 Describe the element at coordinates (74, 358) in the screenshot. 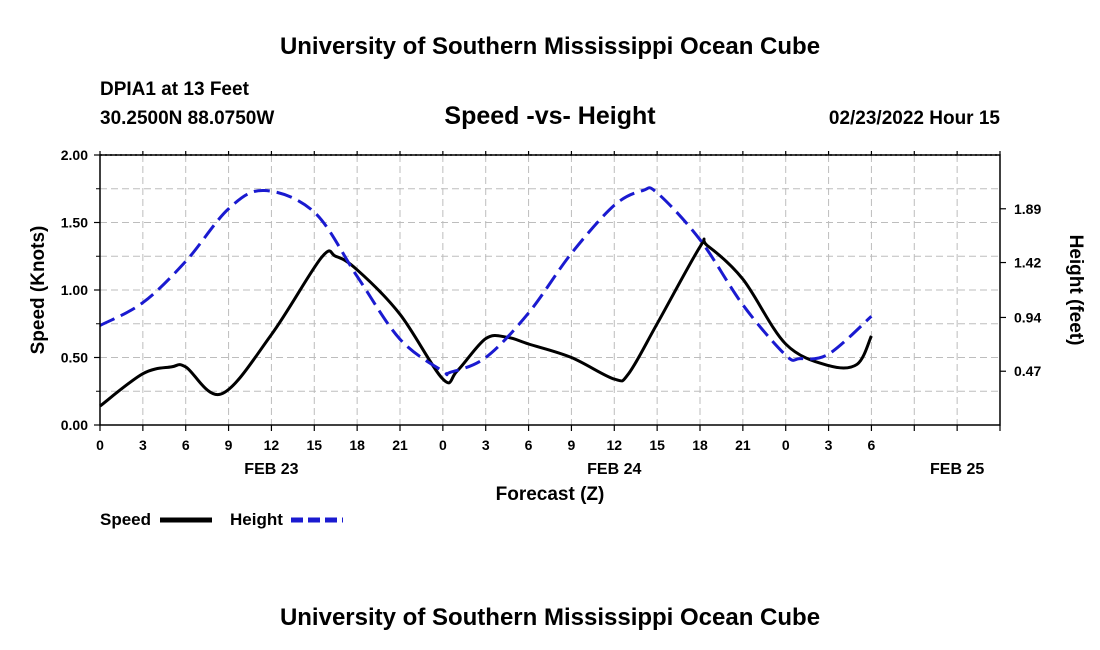

I see `y-tick-label: 0.50` at that location.